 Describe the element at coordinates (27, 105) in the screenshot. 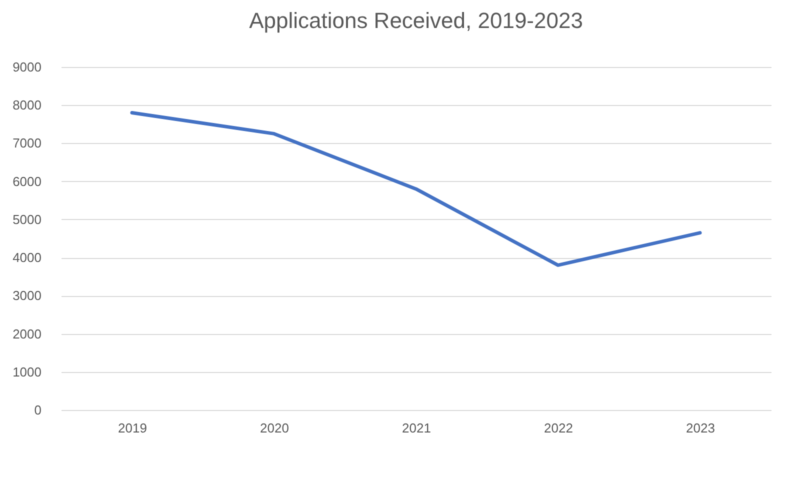

I see `y-tick-label: 8000` at that location.